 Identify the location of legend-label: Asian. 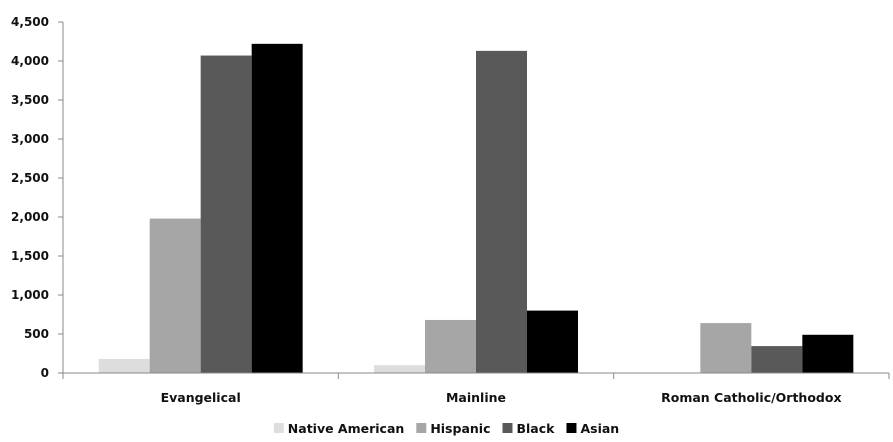
(599, 428).